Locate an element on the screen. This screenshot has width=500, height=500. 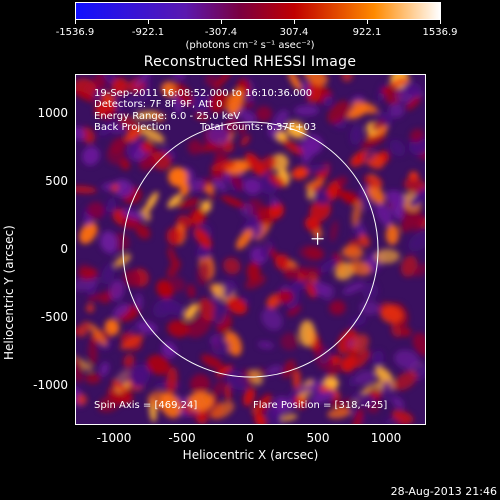
x-tick-label: 1000 is located at coordinates (386, 438).